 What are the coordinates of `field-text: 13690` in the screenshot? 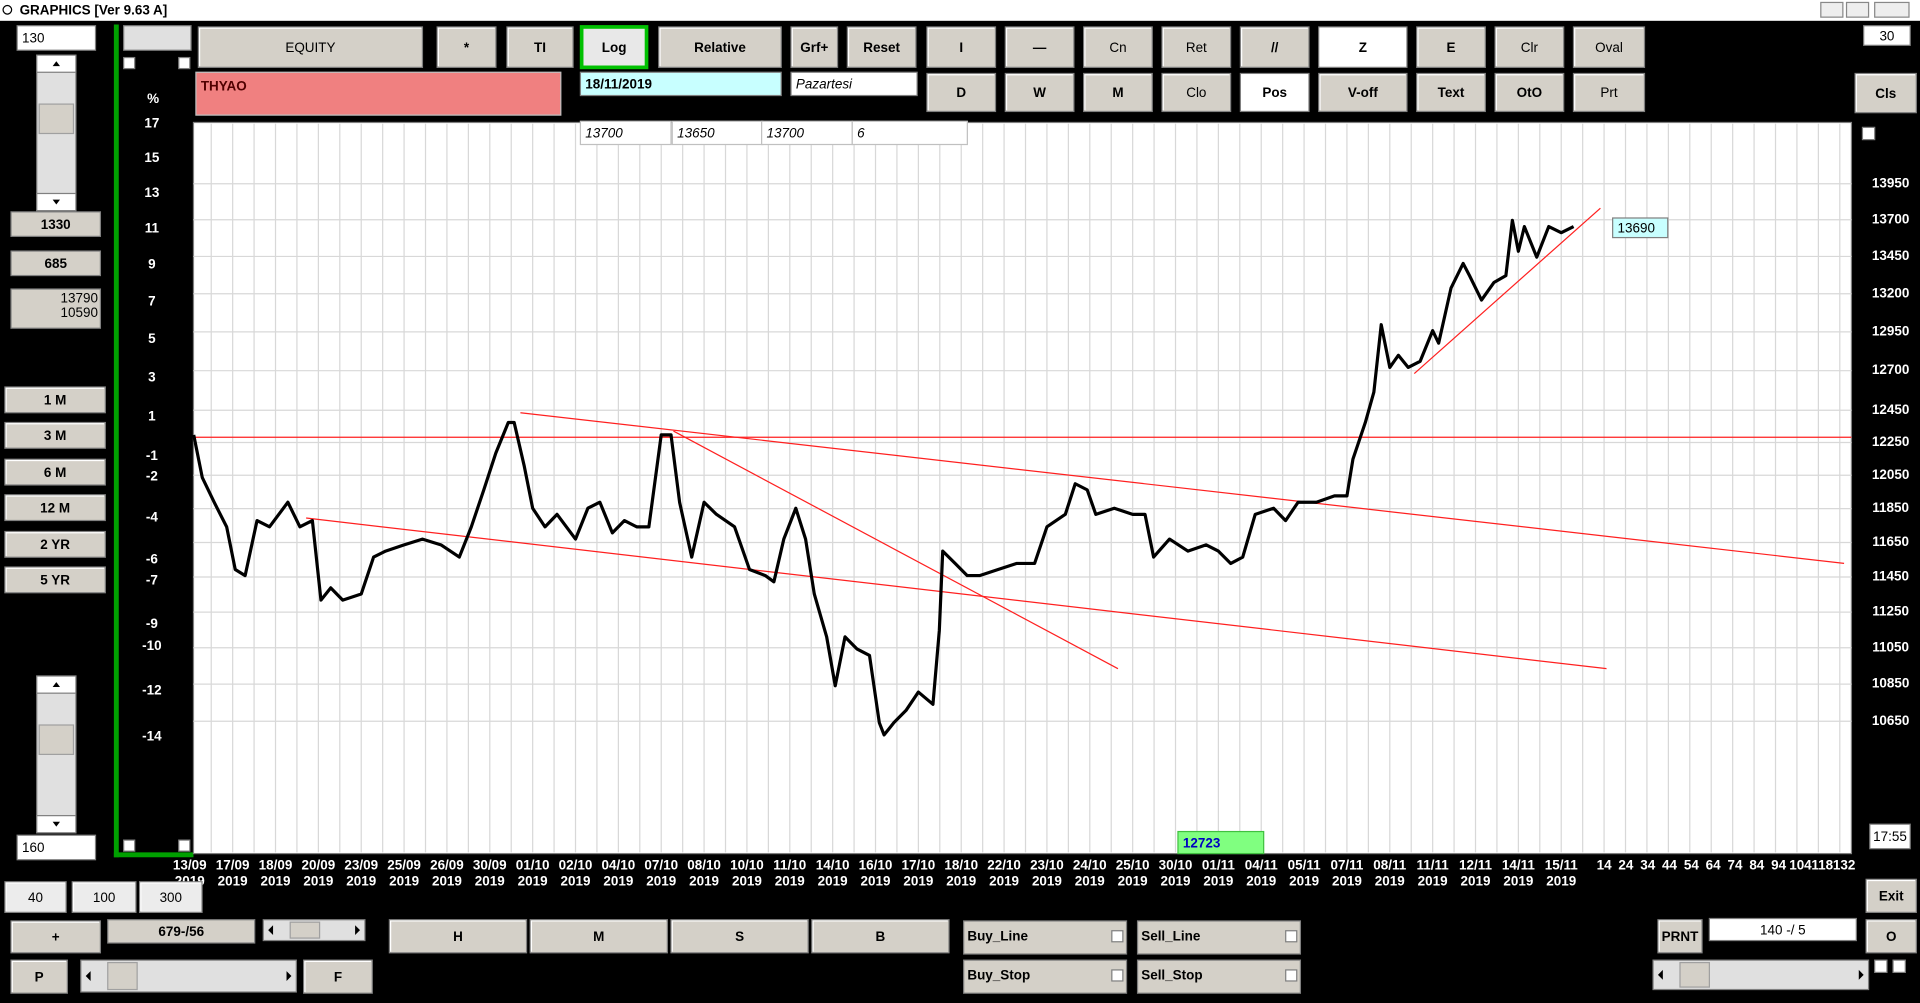 It's located at (1636, 228).